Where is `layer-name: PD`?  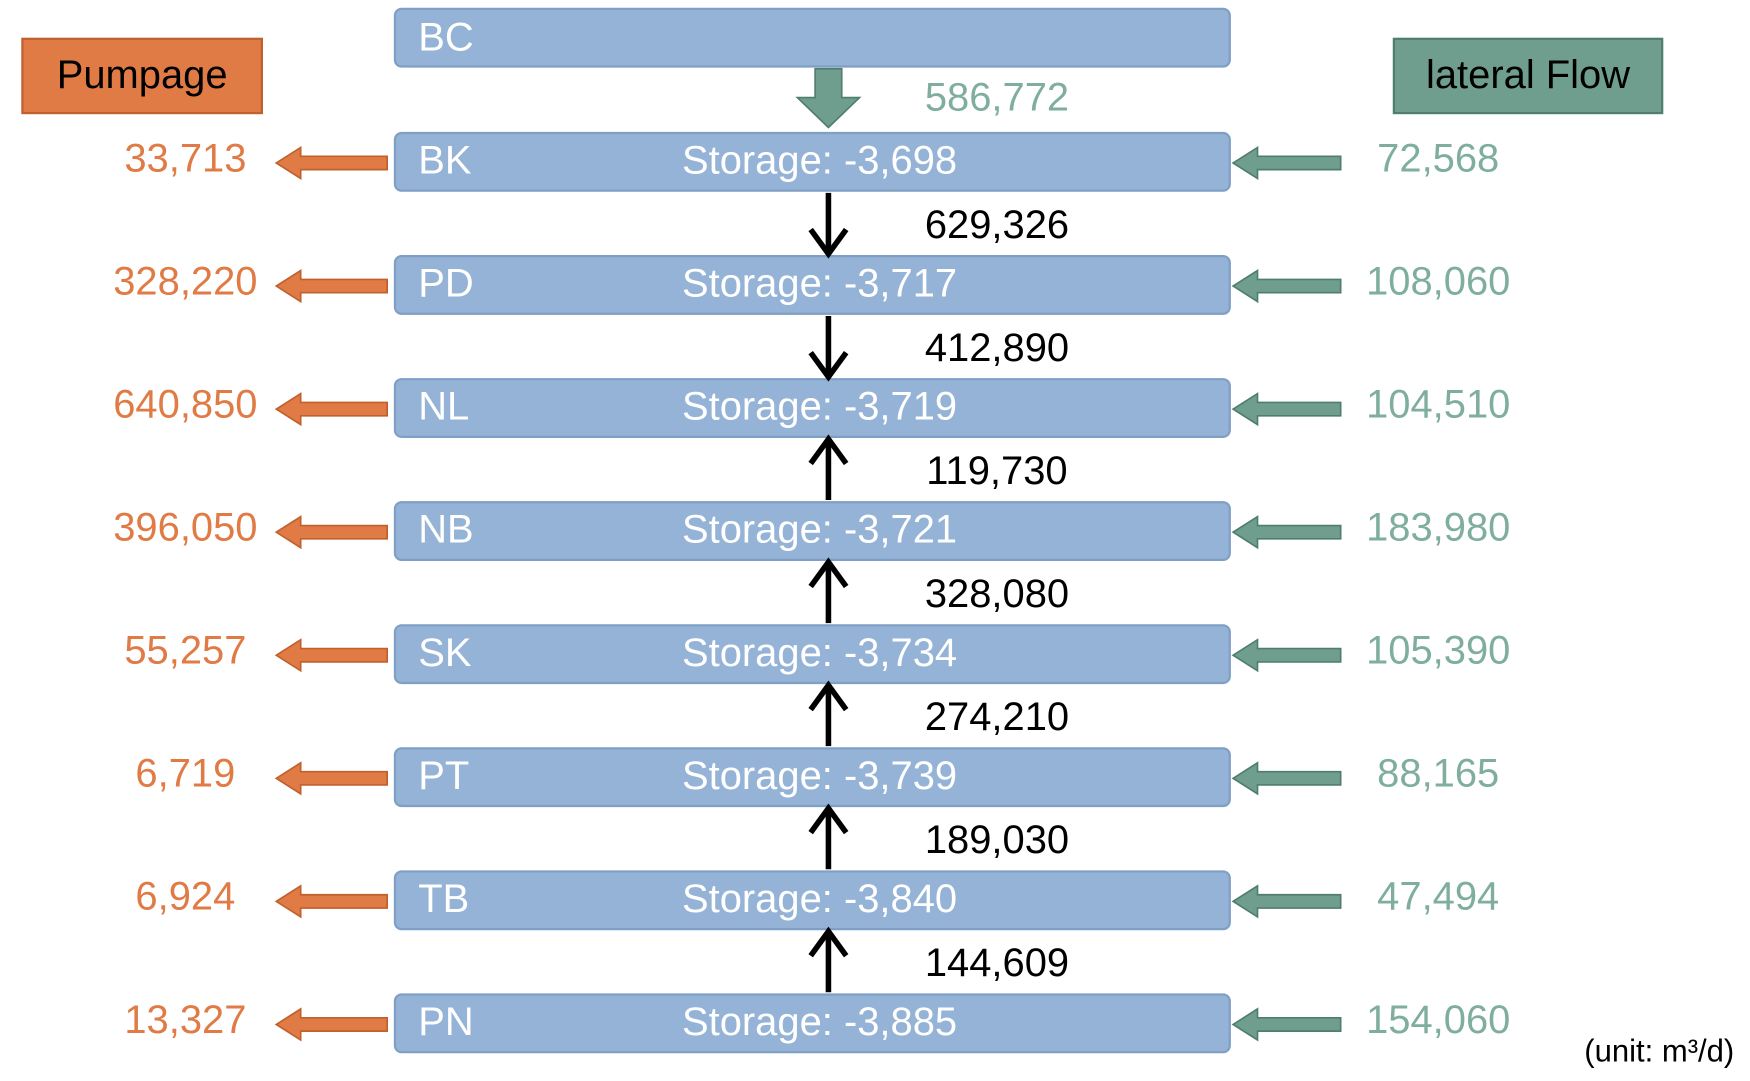 layer-name: PD is located at coordinates (445, 284).